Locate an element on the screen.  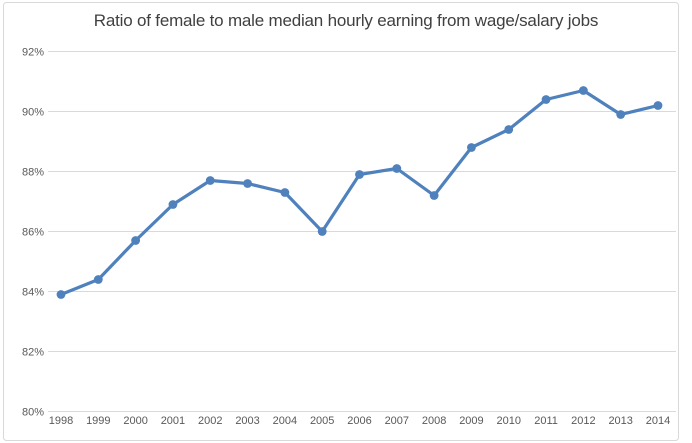
x-axis-tick-label: 2004 is located at coordinates (285, 421).